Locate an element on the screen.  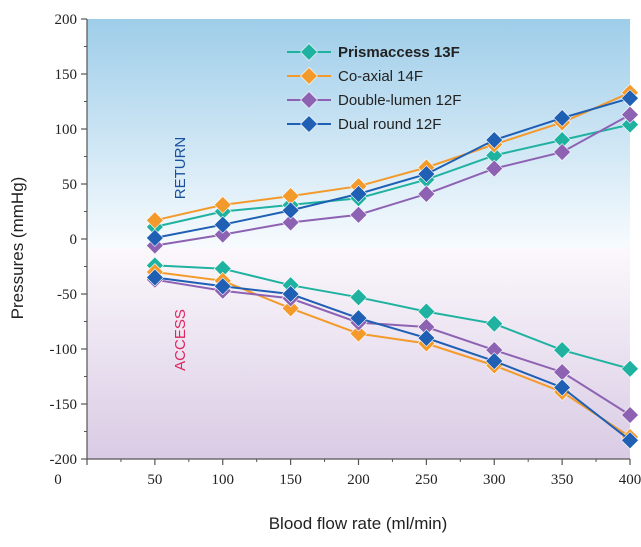
y-tick-label: -50 is located at coordinates (67, 295).